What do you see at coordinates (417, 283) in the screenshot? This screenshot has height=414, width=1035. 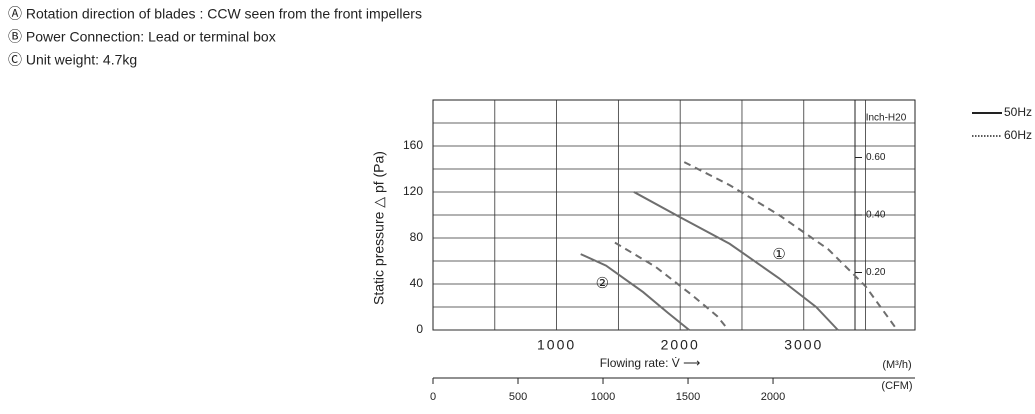 I see `y-tick-label: 40` at bounding box center [417, 283].